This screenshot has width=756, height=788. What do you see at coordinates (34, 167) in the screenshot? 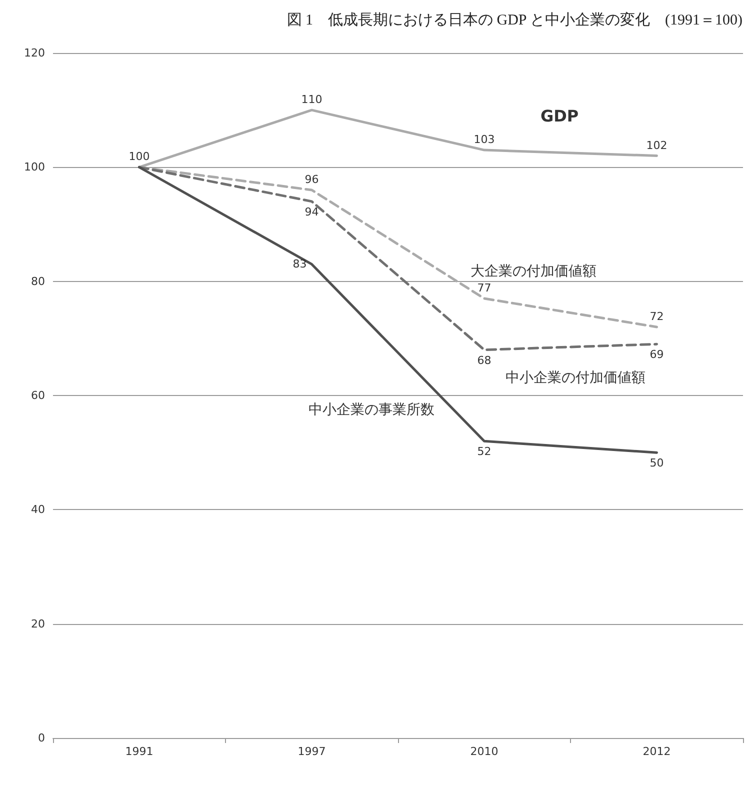
I see `y-tick-label: 100` at bounding box center [34, 167].